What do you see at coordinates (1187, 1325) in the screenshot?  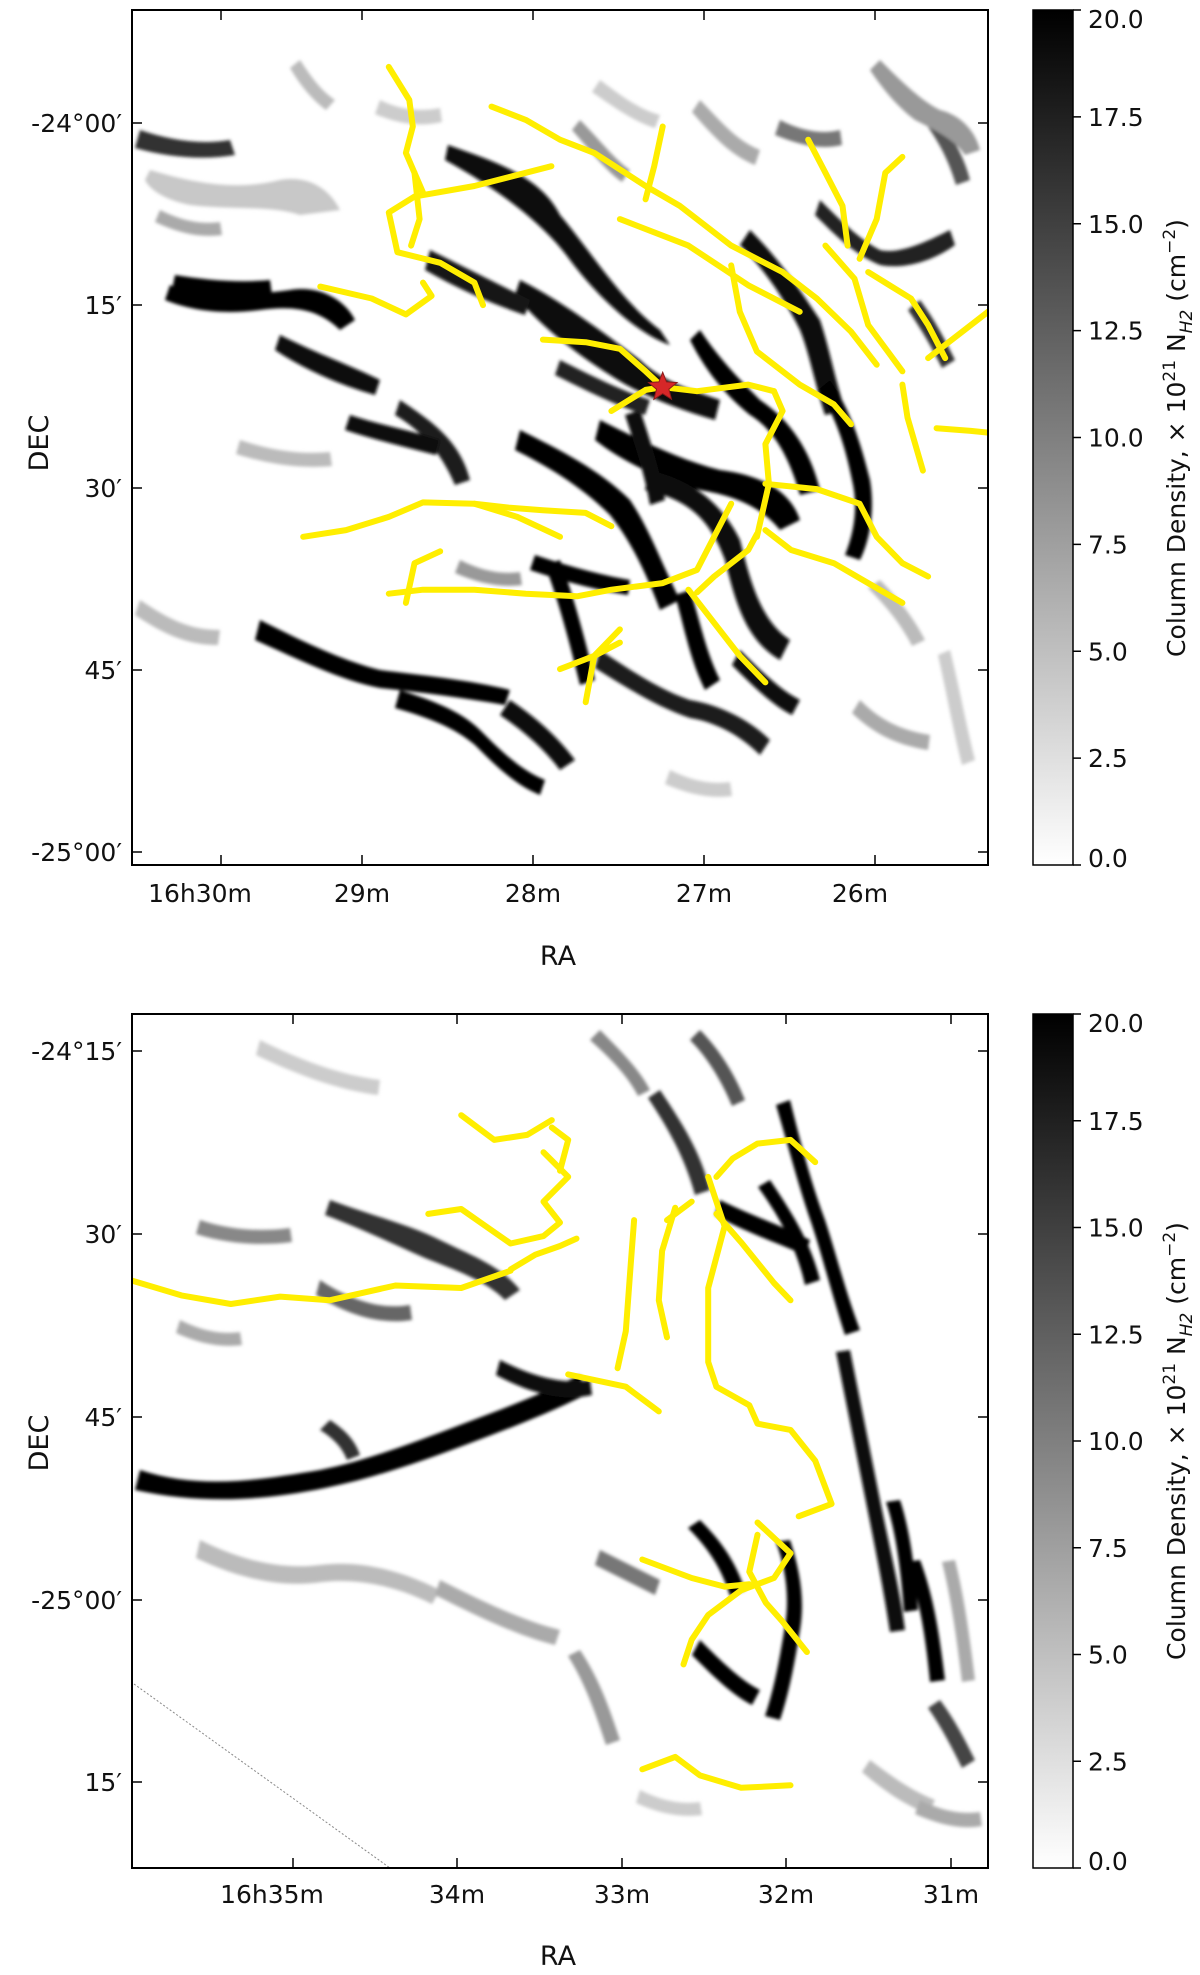 I see `bottom-colorbar-title-sub: H2` at bounding box center [1187, 1325].